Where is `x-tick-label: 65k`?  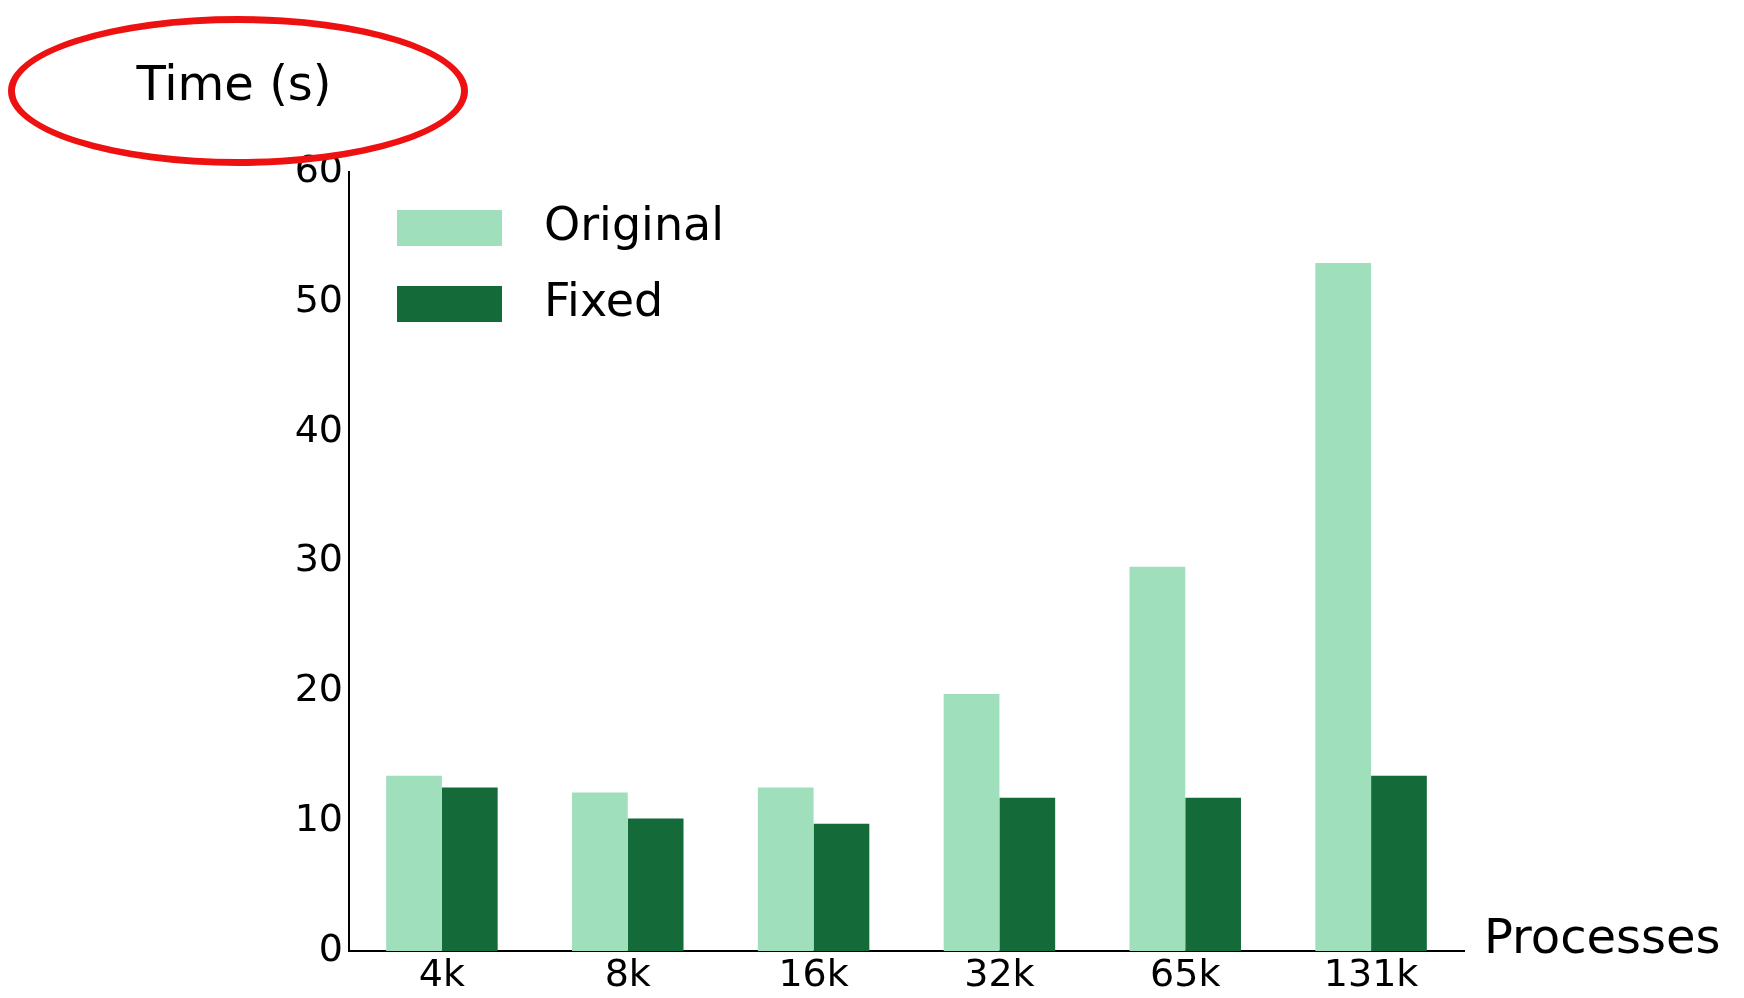
x-tick-label: 65k is located at coordinates (1185, 972).